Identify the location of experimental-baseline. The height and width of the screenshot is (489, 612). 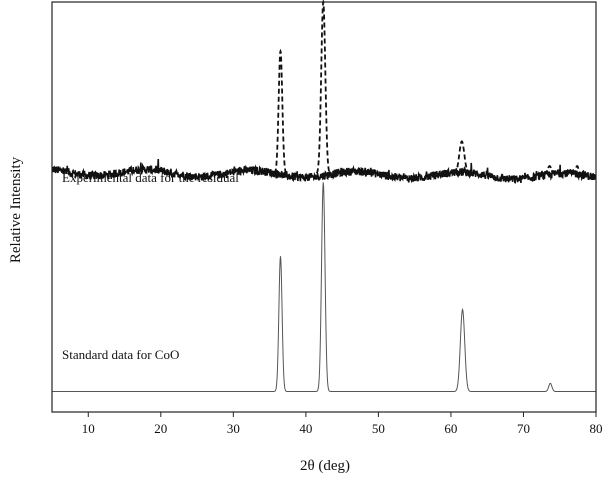
(324, 171).